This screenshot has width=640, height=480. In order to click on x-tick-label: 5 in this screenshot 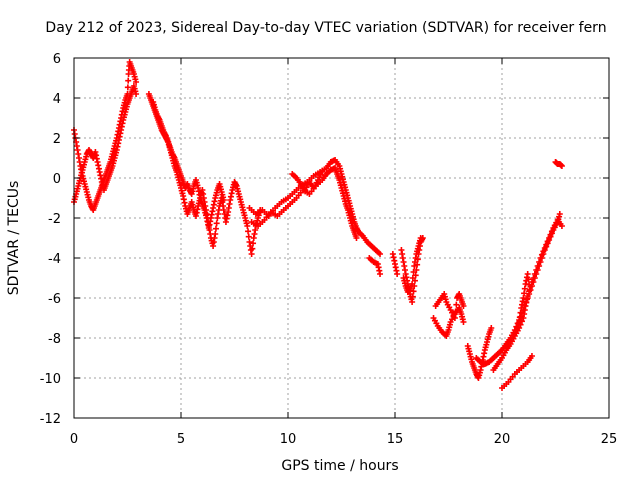, I will do `click(181, 439)`.